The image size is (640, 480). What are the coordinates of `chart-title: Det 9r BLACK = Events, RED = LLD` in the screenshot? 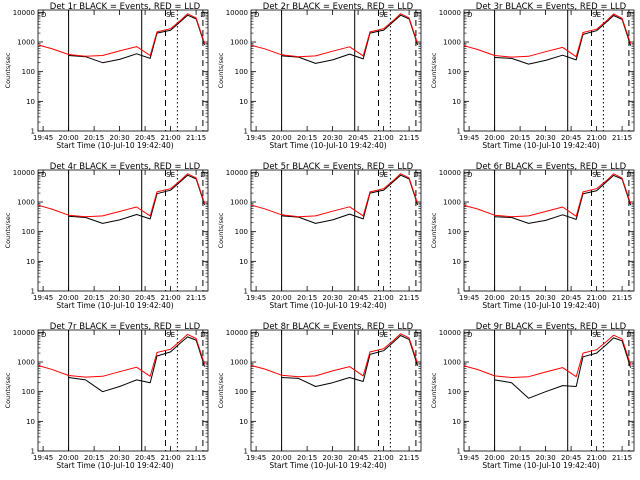 It's located at (551, 327).